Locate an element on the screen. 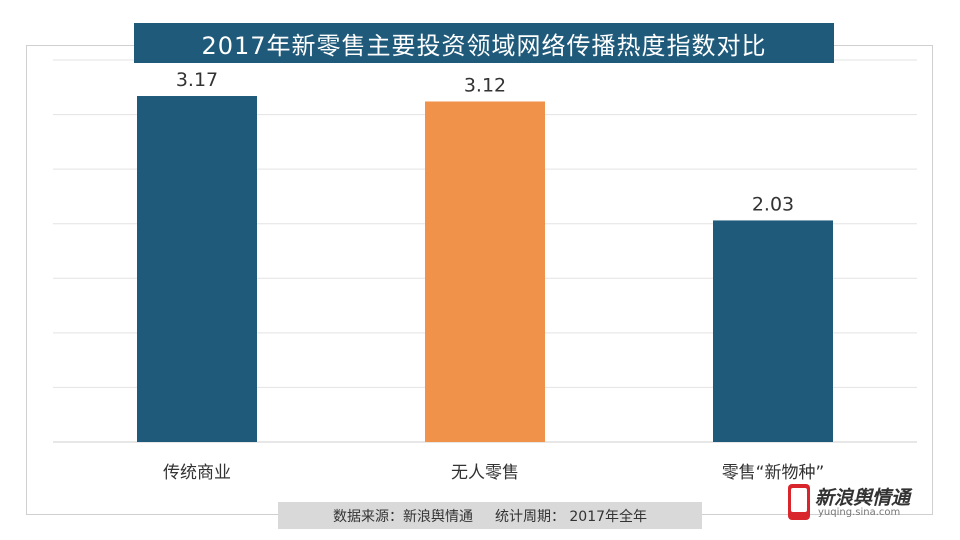  statistics-period-text: 统计周期： 2017年全年 is located at coordinates (571, 516).